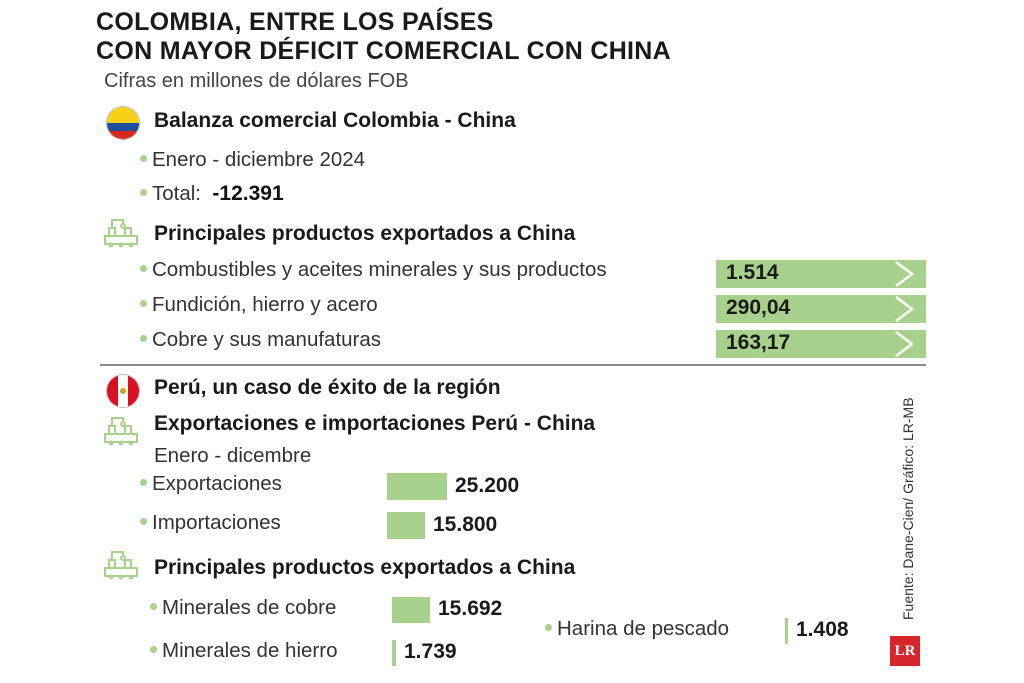  I want to click on peru-product-label: Minerales de cobre, so click(249, 607).